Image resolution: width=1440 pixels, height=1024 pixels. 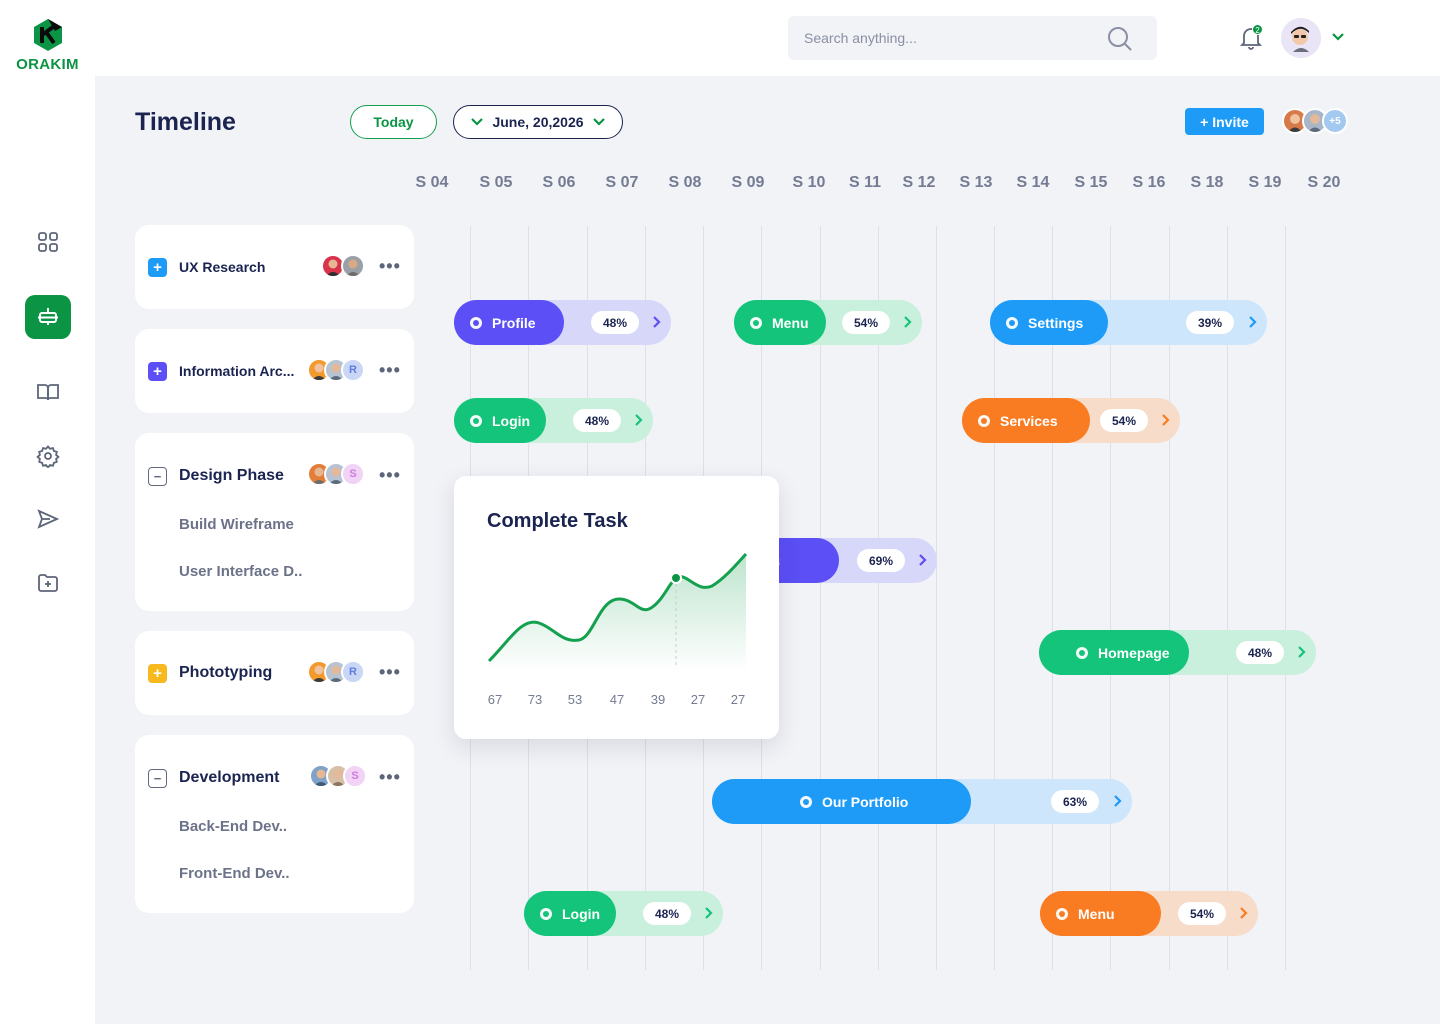 I want to click on page-title: Timeline, so click(x=185, y=122).